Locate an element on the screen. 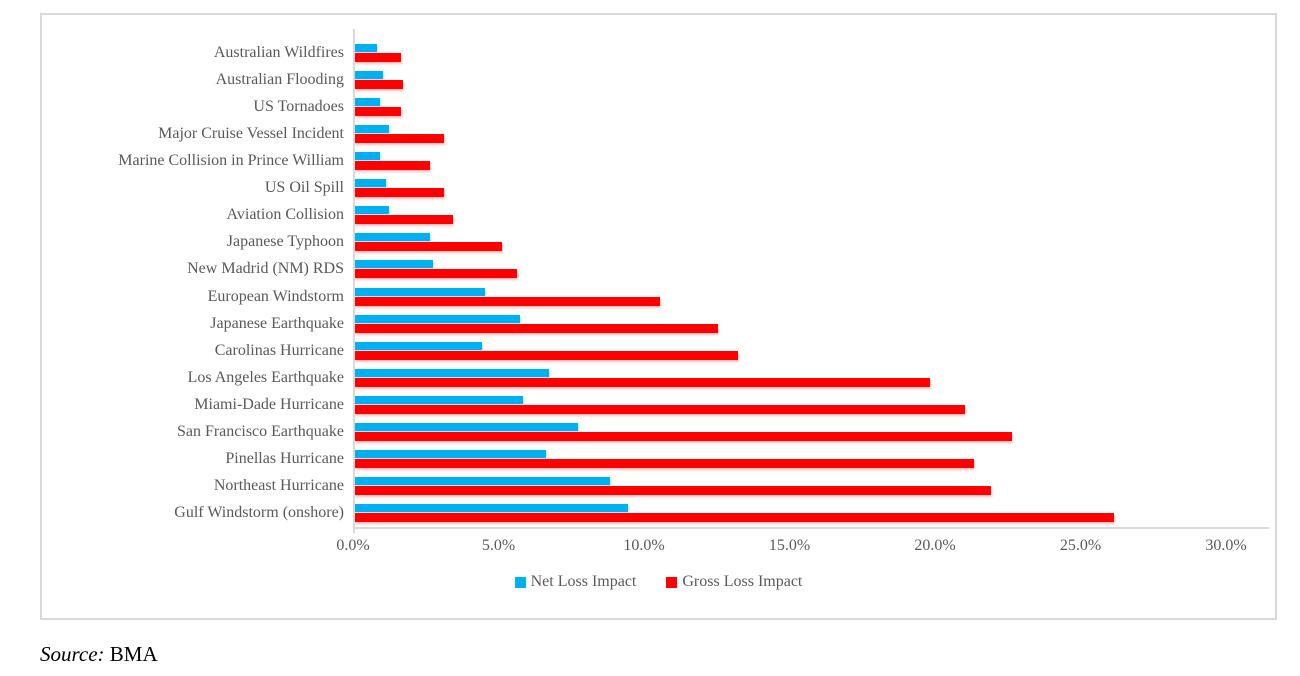  category-axis-line is located at coordinates (354, 281).